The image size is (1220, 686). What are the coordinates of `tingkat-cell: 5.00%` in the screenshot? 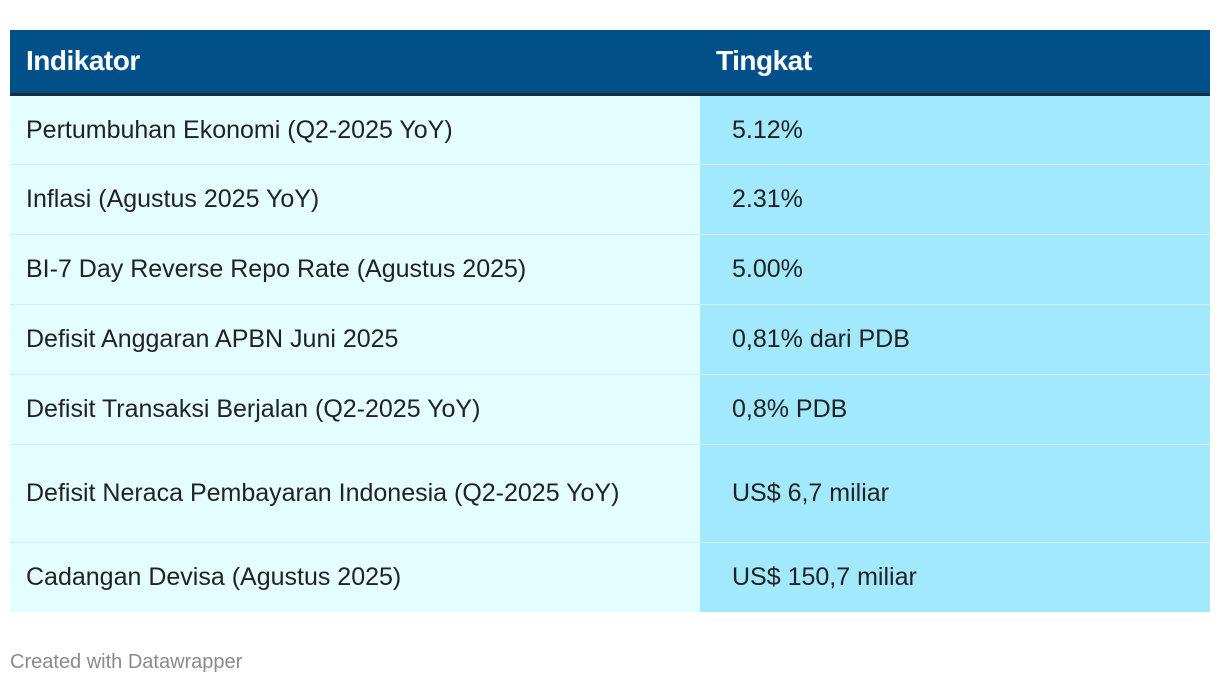 It's located at (955, 269).